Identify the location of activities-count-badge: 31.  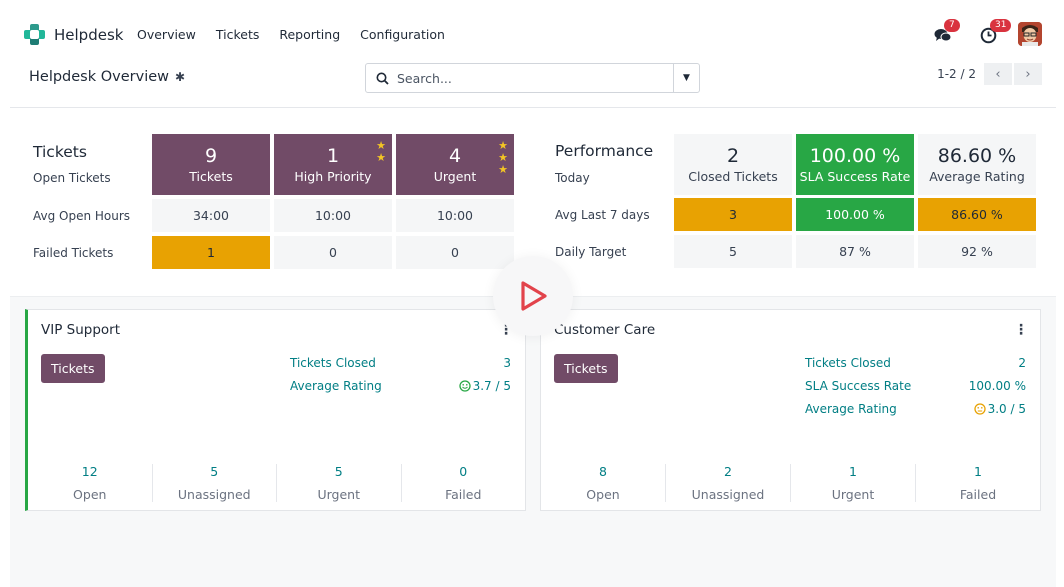
(1001, 25).